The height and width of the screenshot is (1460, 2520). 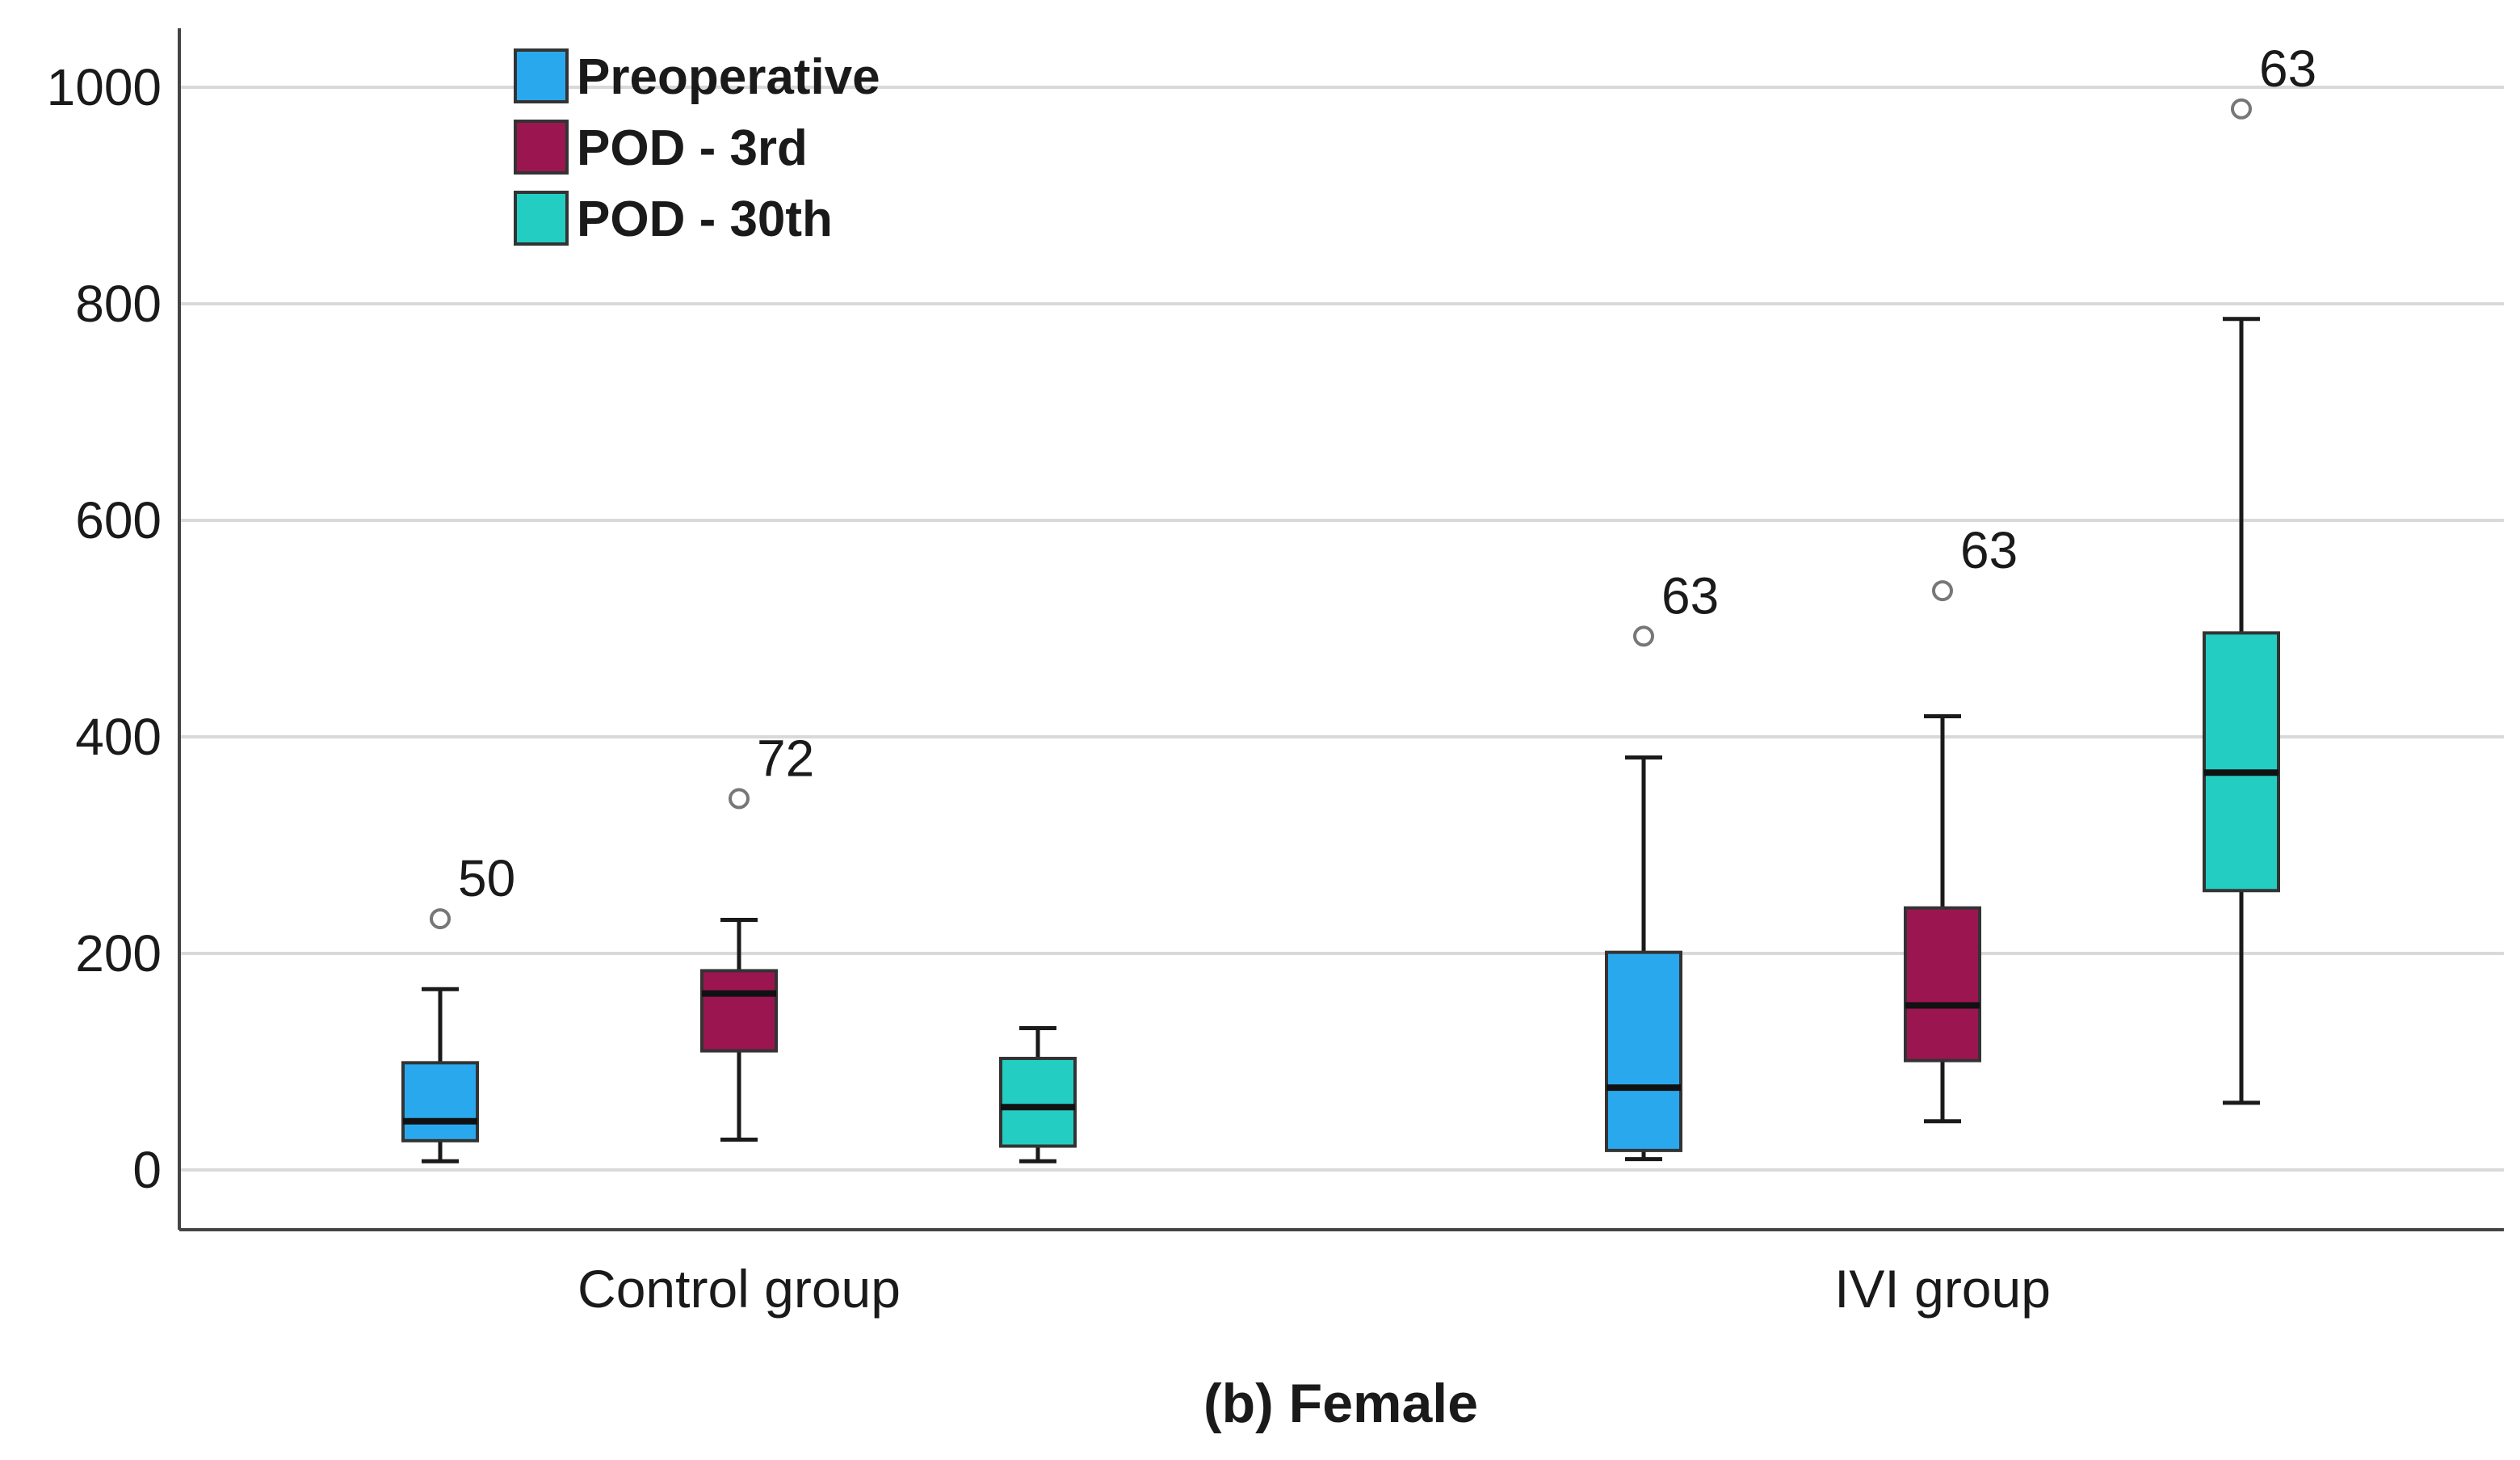 I want to click on chart-title: (b) Female, so click(x=1340, y=1403).